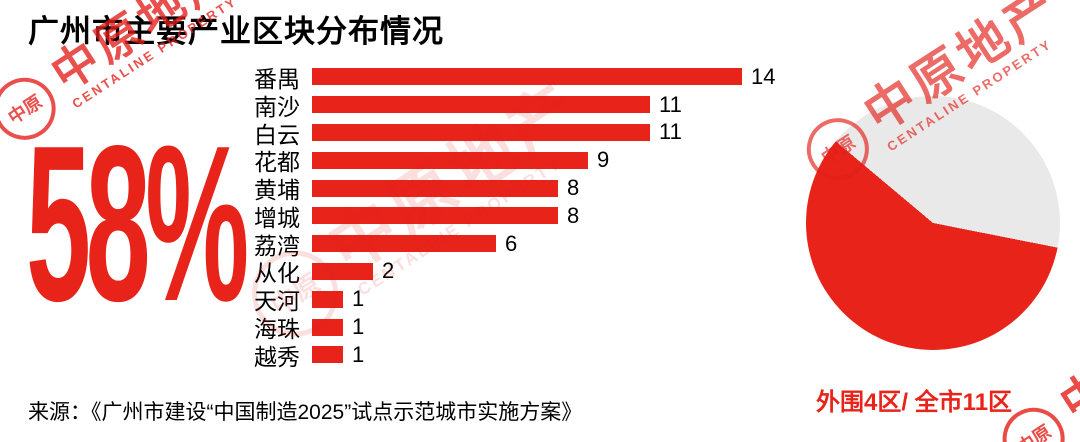  I want to click on source-note: 来源：《广州市建设“中国制造2025”试点示范城市实施方案》, so click(305, 412).